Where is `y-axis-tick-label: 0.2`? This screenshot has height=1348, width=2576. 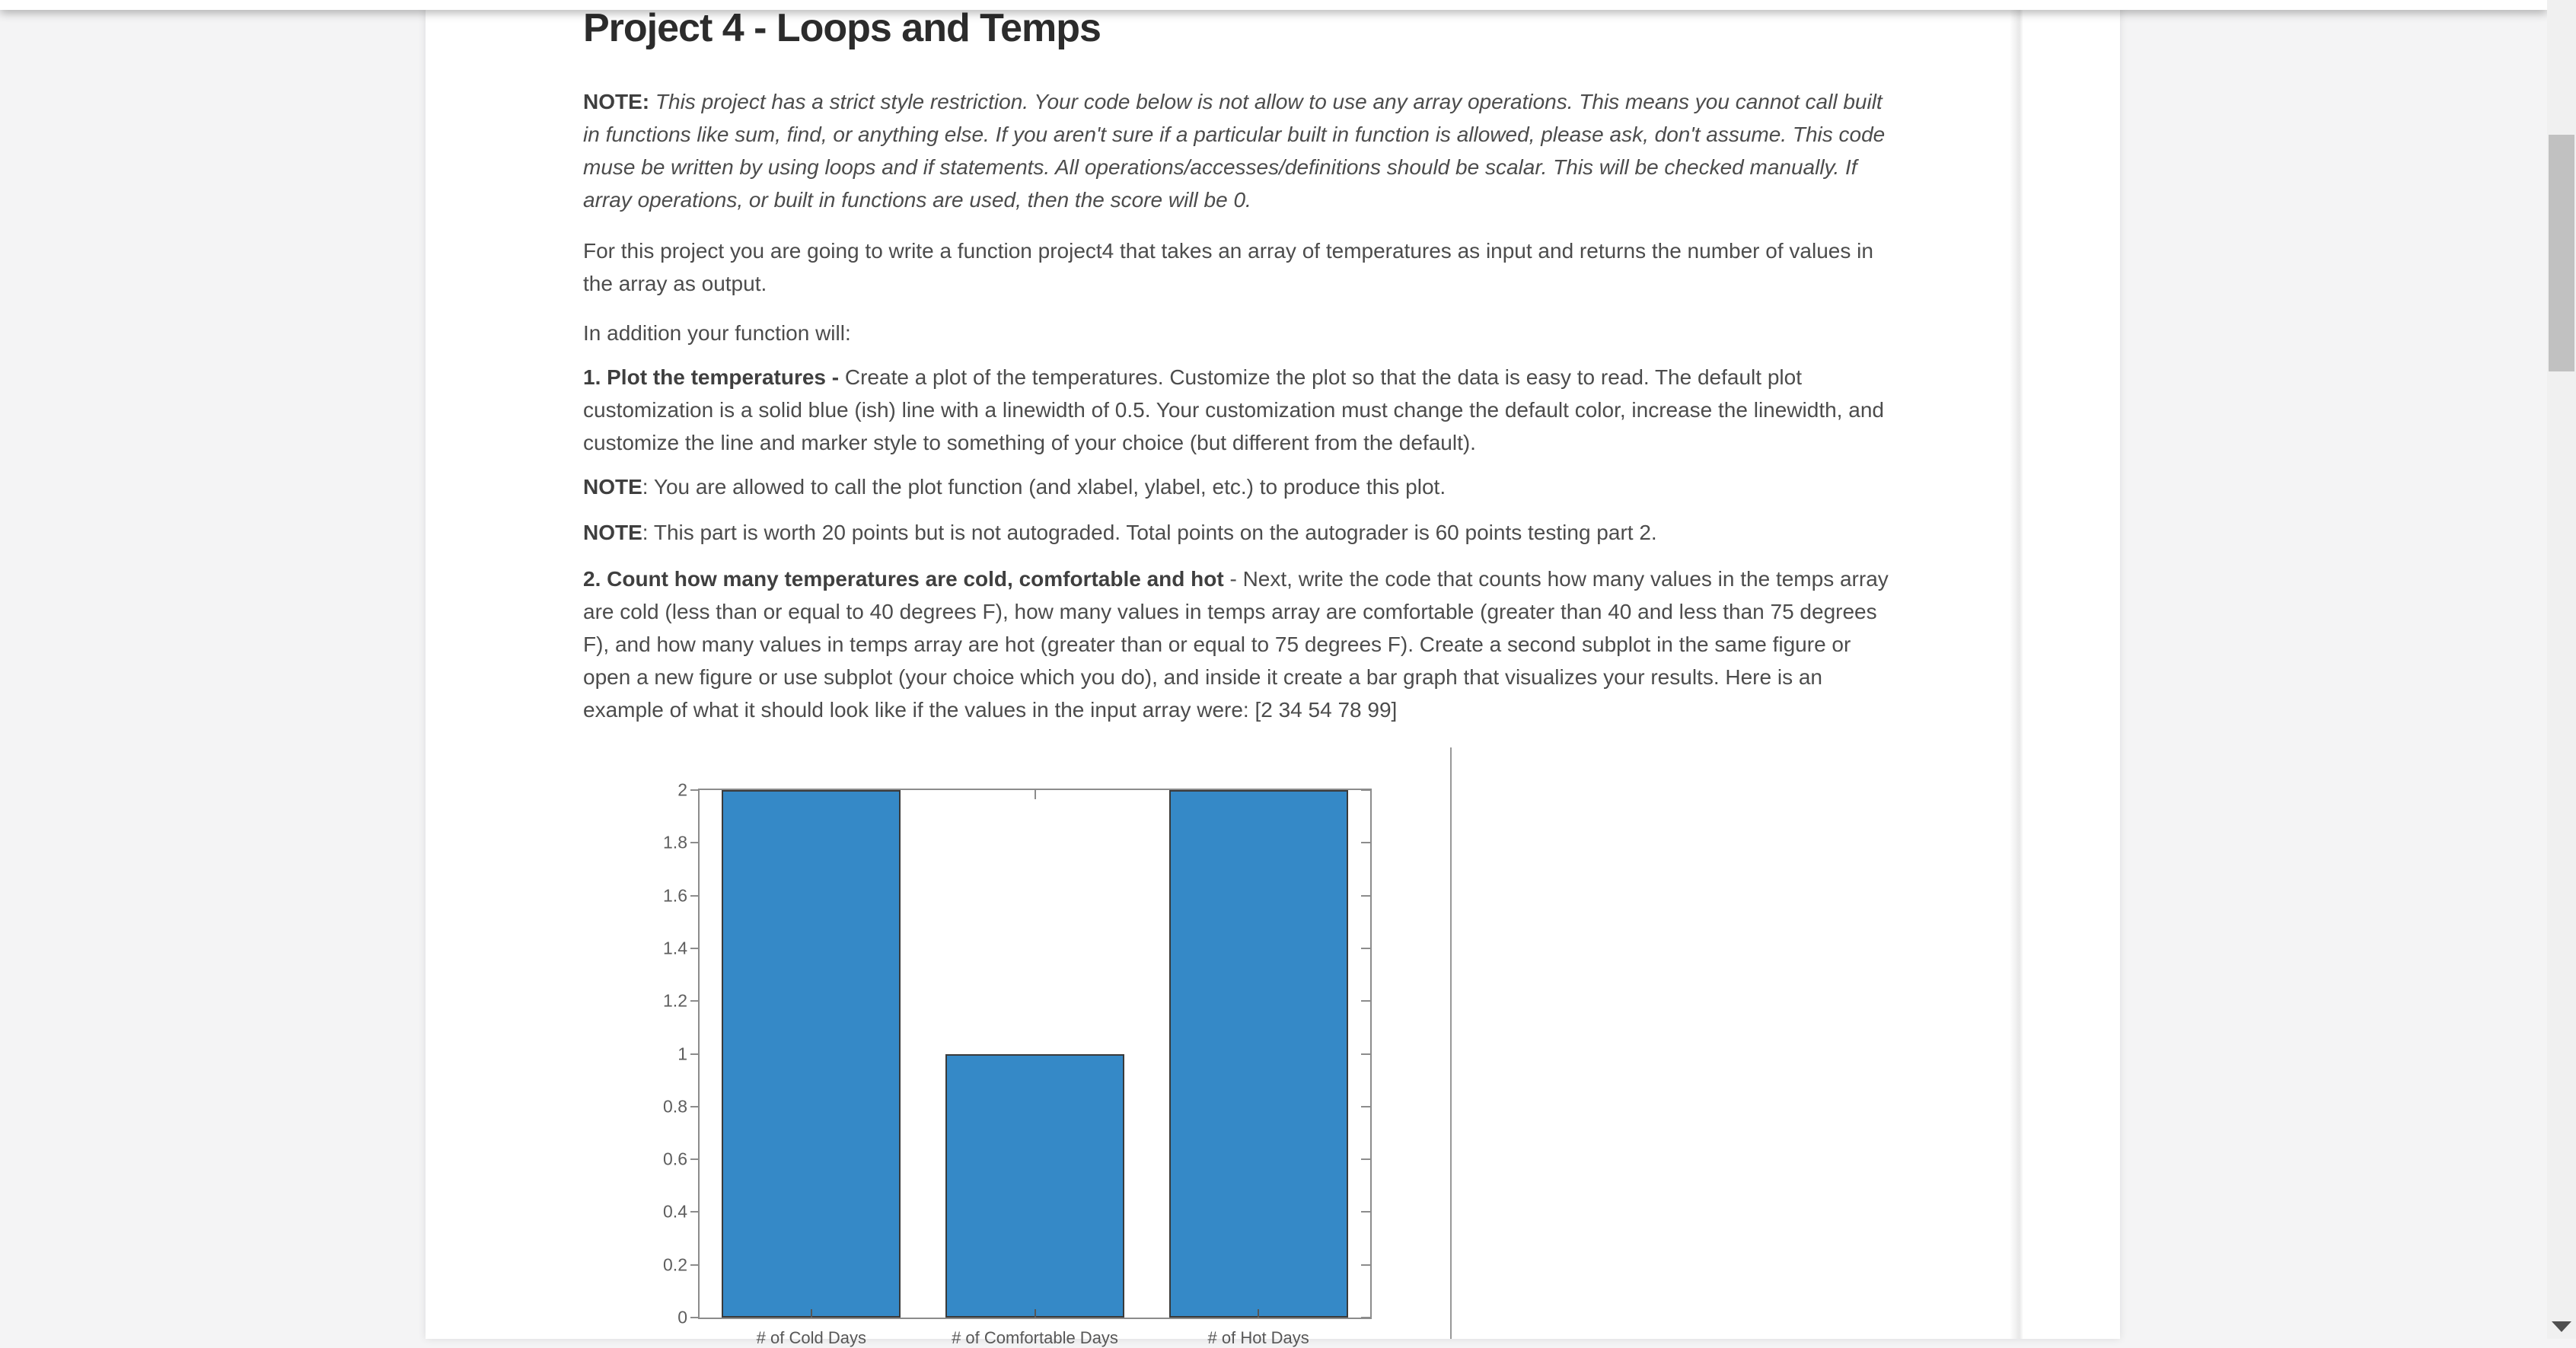
y-axis-tick-label: 0.2 is located at coordinates (675, 1264).